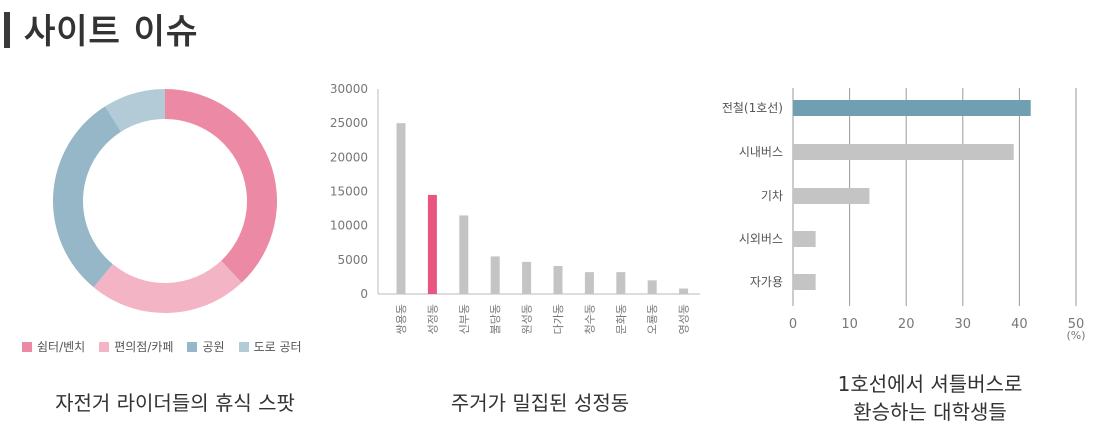 The width and height of the screenshot is (1105, 435). I want to click on bar-category-0: 쌍용동, so click(401, 319).